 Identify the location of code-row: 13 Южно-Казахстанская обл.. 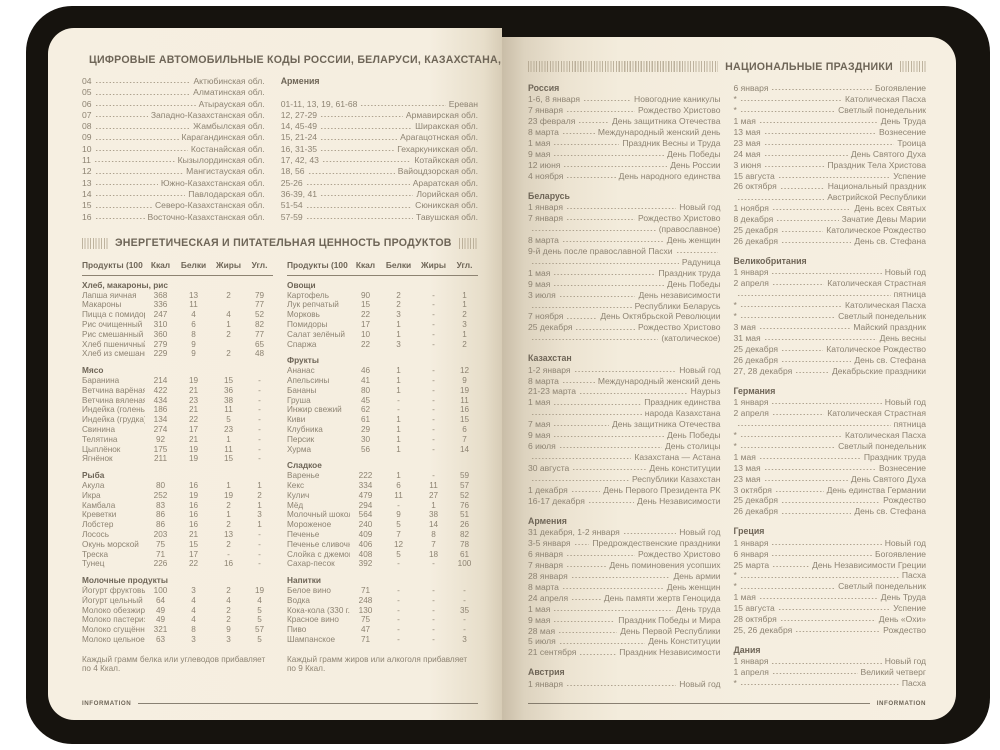
(173, 183).